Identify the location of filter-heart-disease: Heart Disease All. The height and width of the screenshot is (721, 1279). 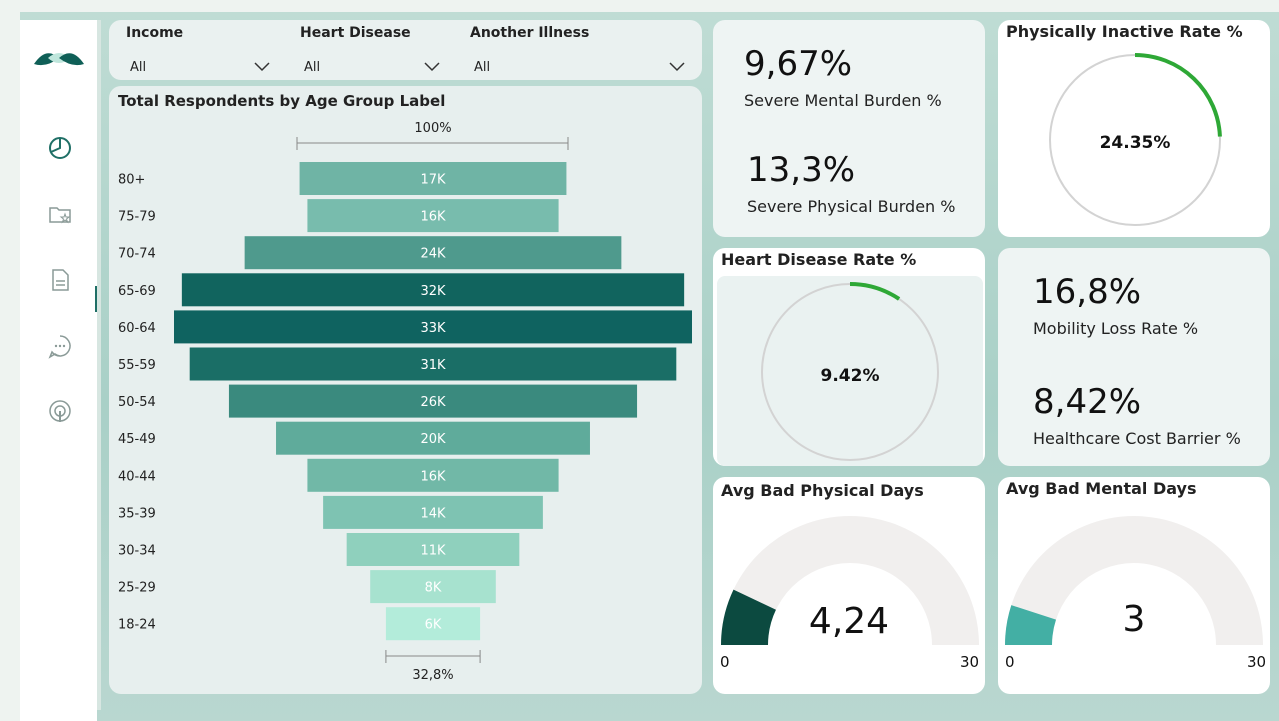
(375, 50).